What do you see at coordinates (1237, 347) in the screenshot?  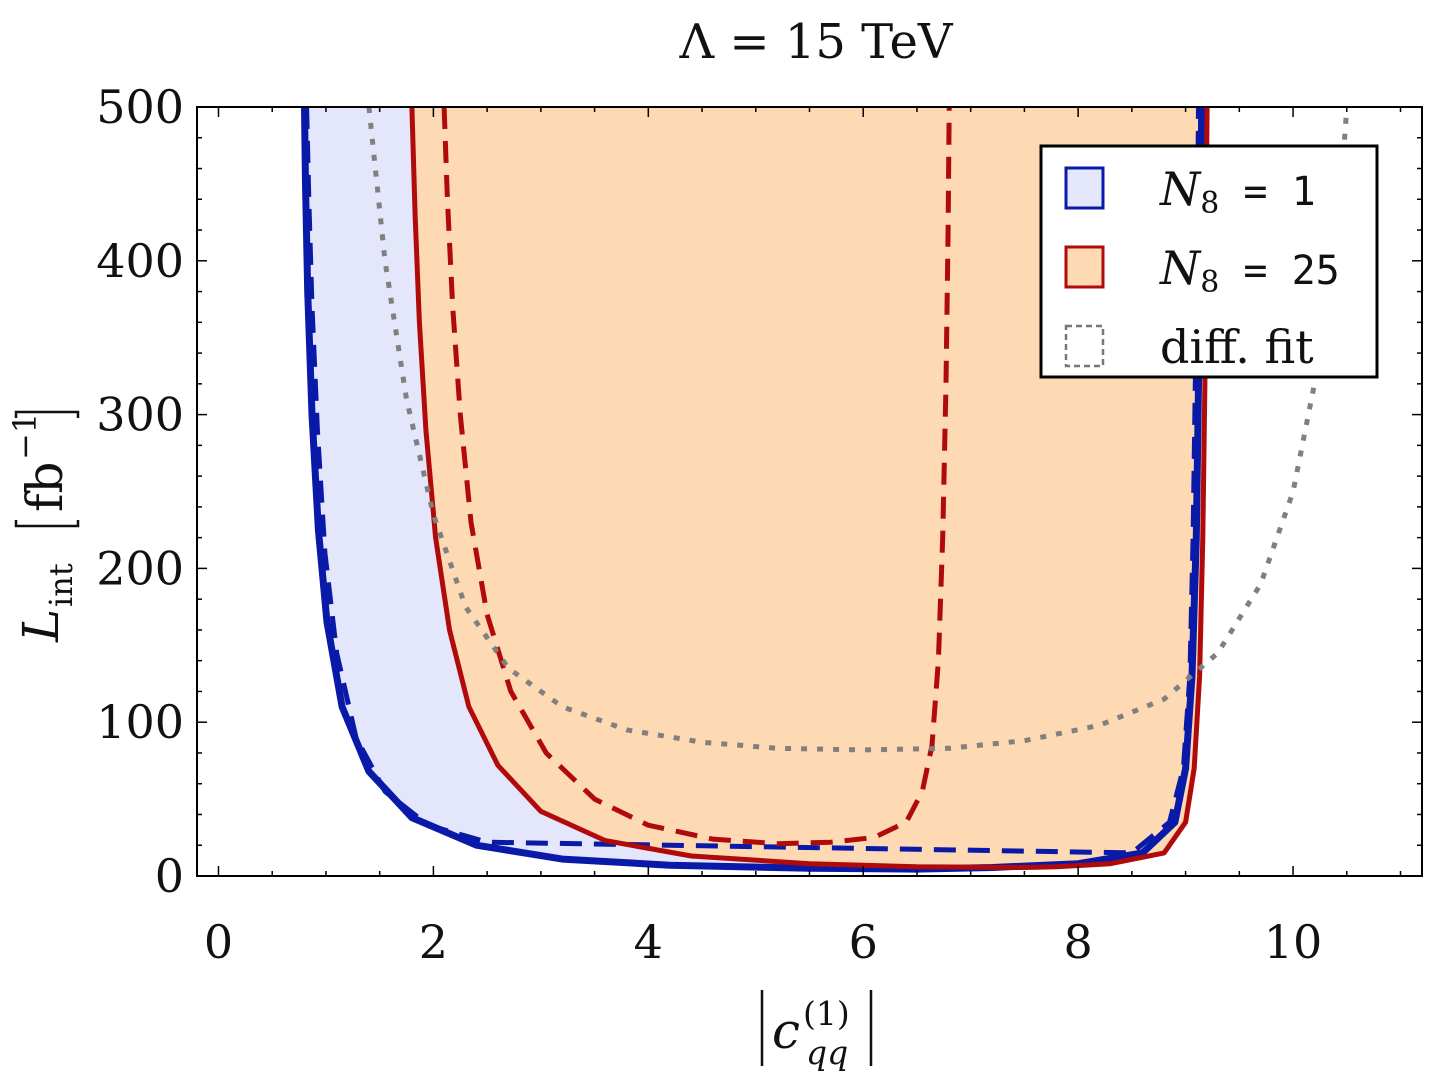 I see `legend-label: diff. fit` at bounding box center [1237, 347].